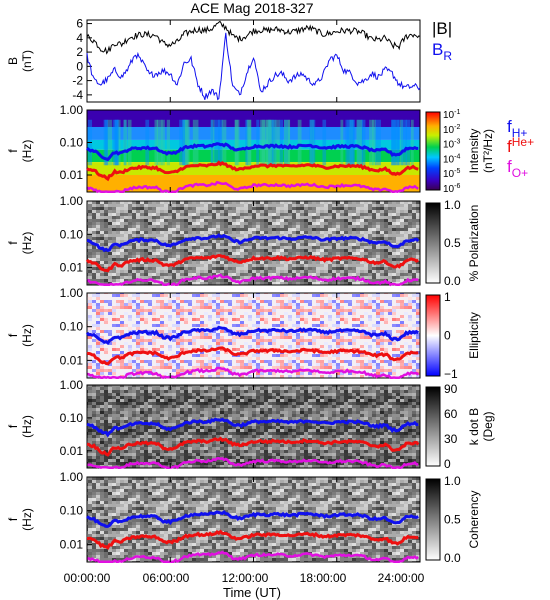  Describe the element at coordinates (474, 151) in the screenshot. I see `colorbar-label: Intensity` at that location.